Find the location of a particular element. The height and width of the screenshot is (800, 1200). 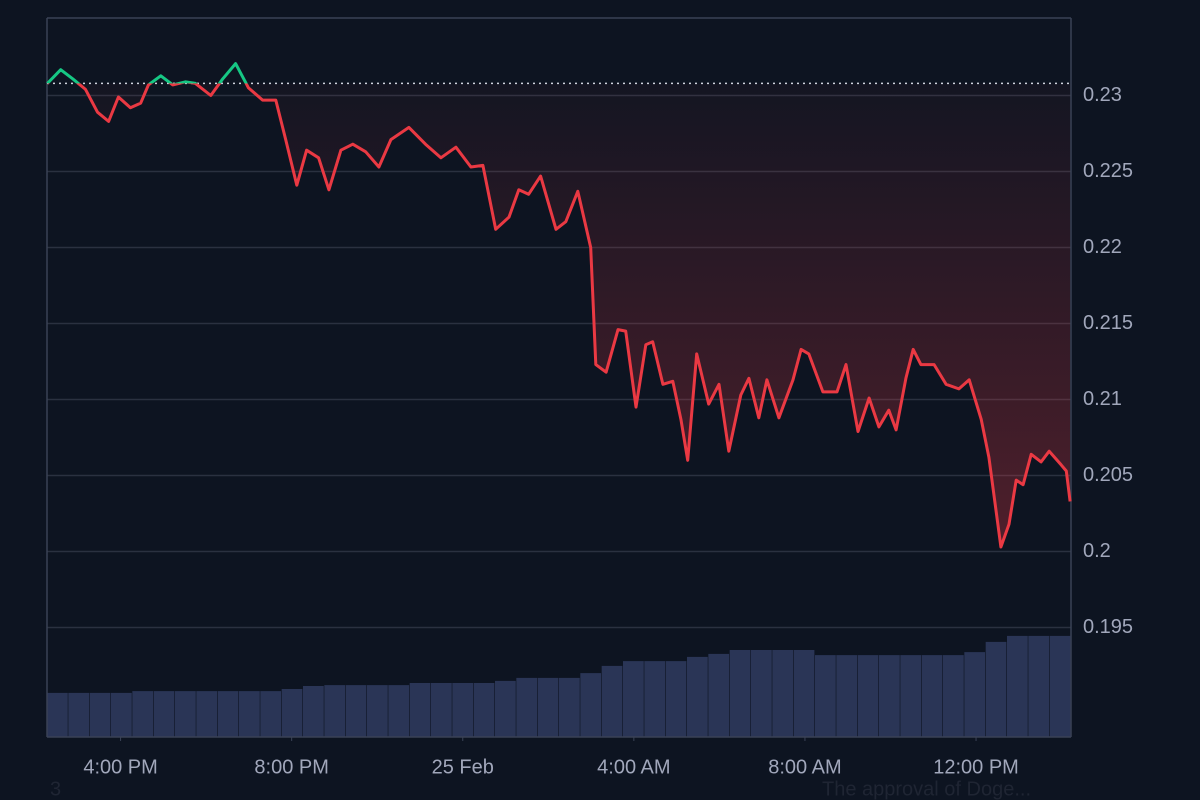

y-tick-label: 0.2 is located at coordinates (1097, 551).